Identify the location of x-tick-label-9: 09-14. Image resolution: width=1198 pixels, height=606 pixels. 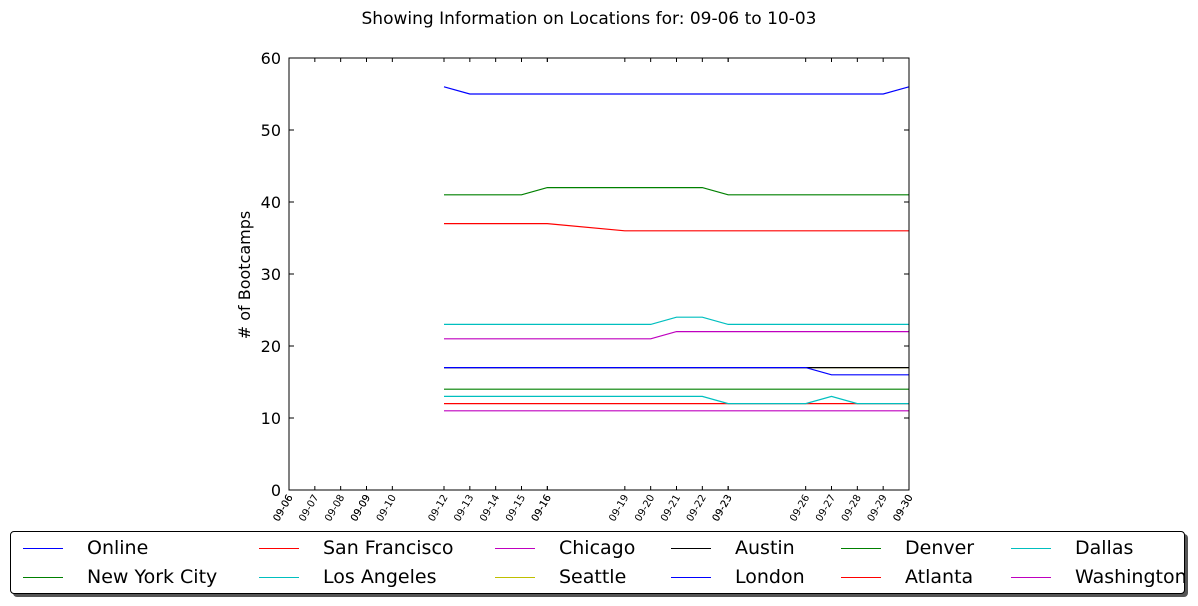
(490, 508).